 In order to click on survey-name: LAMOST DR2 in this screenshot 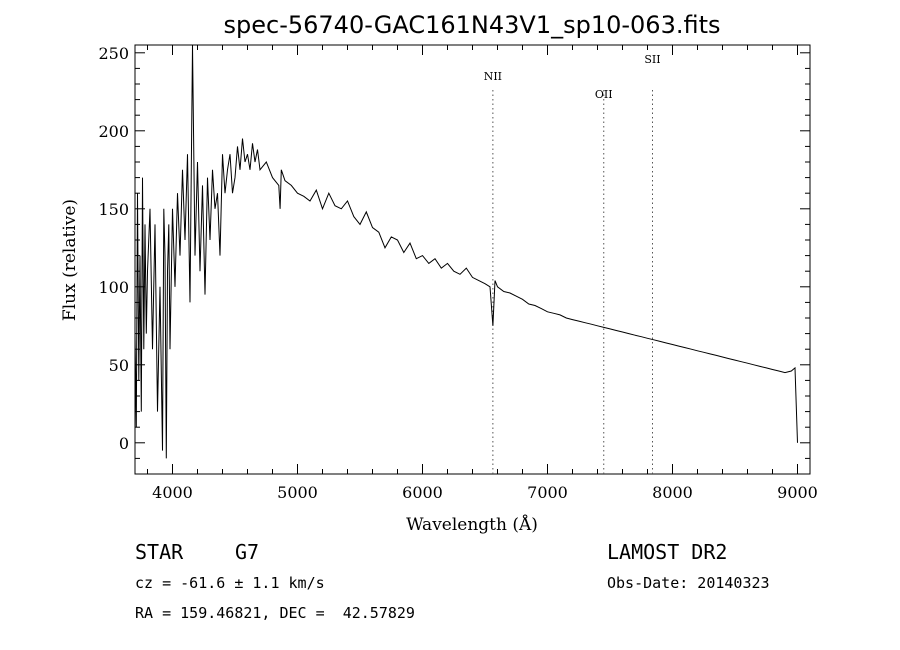, I will do `click(667, 552)`.